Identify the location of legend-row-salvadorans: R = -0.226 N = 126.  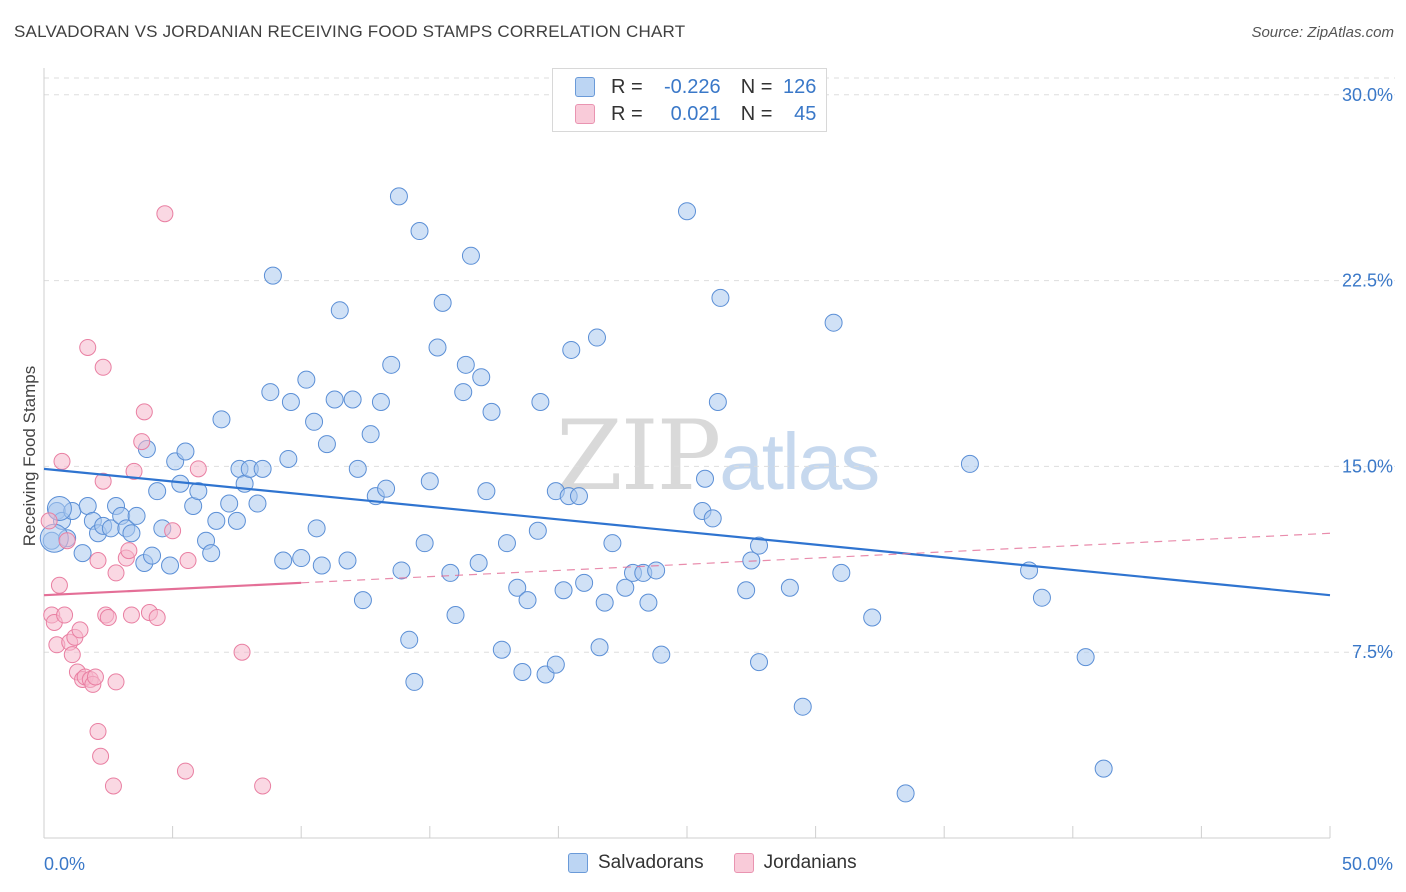
(695, 87).